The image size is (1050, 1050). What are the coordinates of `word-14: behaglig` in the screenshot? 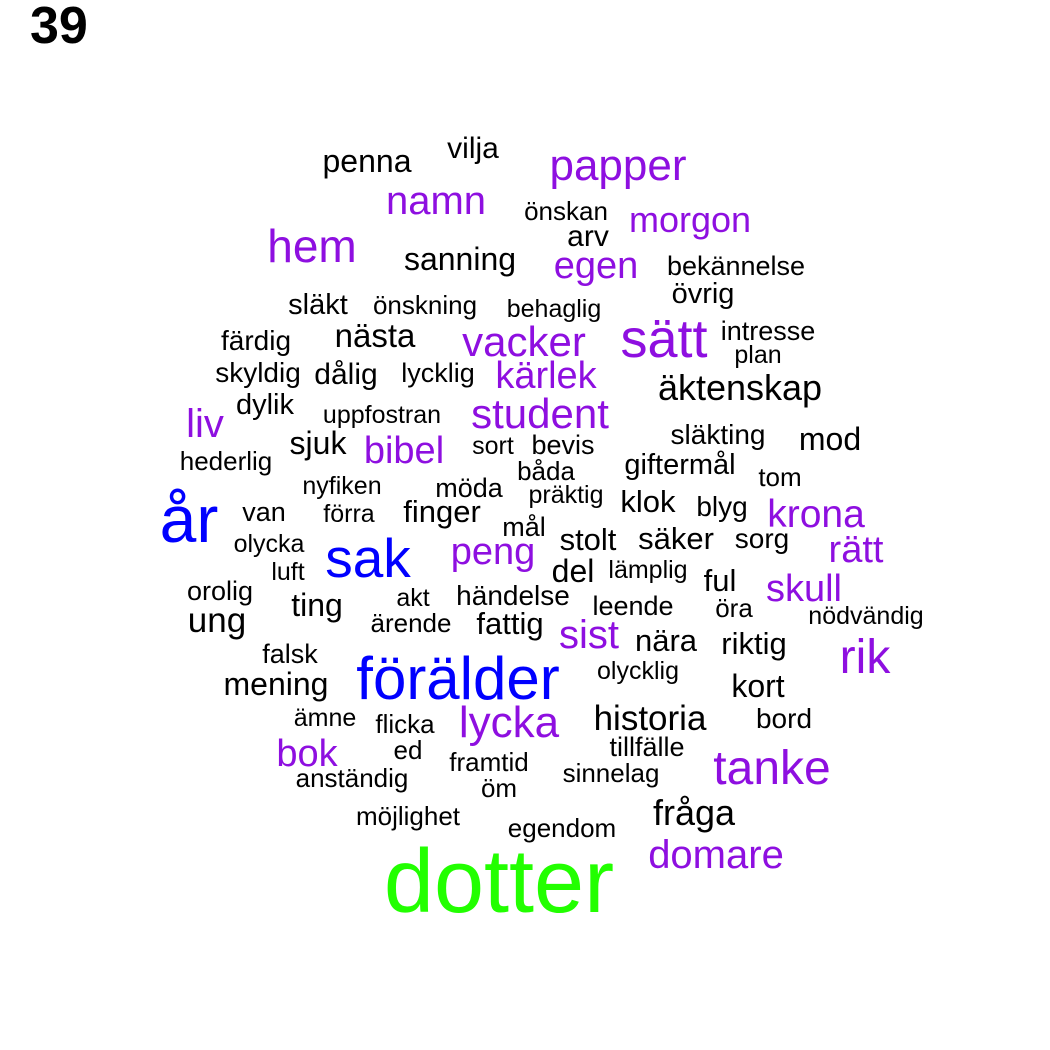 It's located at (554, 309).